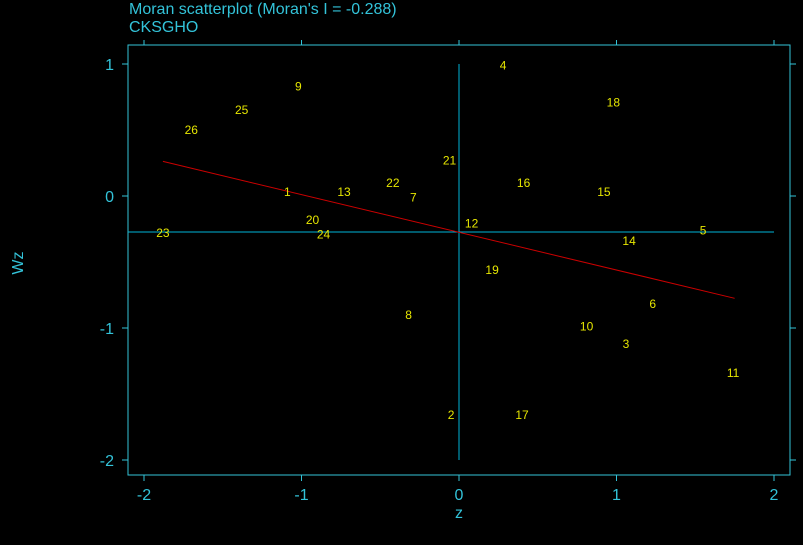 The width and height of the screenshot is (803, 545). Describe the element at coordinates (503, 65) in the screenshot. I see `point-label-4: 4` at that location.